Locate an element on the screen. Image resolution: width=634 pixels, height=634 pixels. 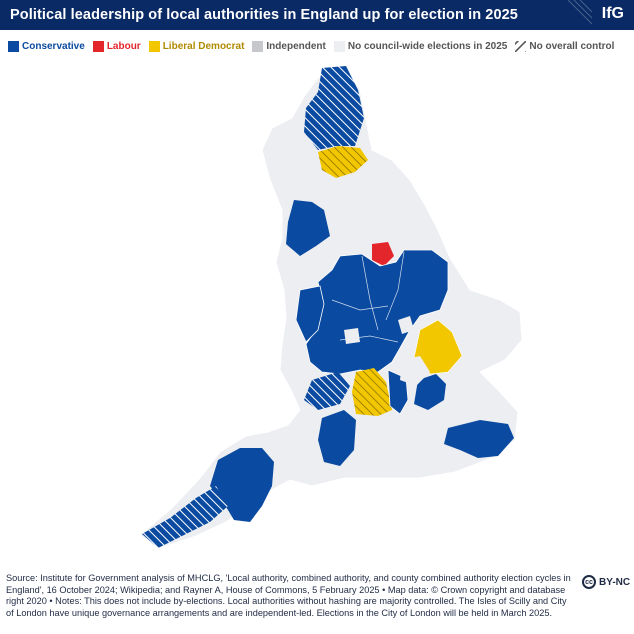
legend-item-conservative: Conservative is located at coordinates (46, 46).